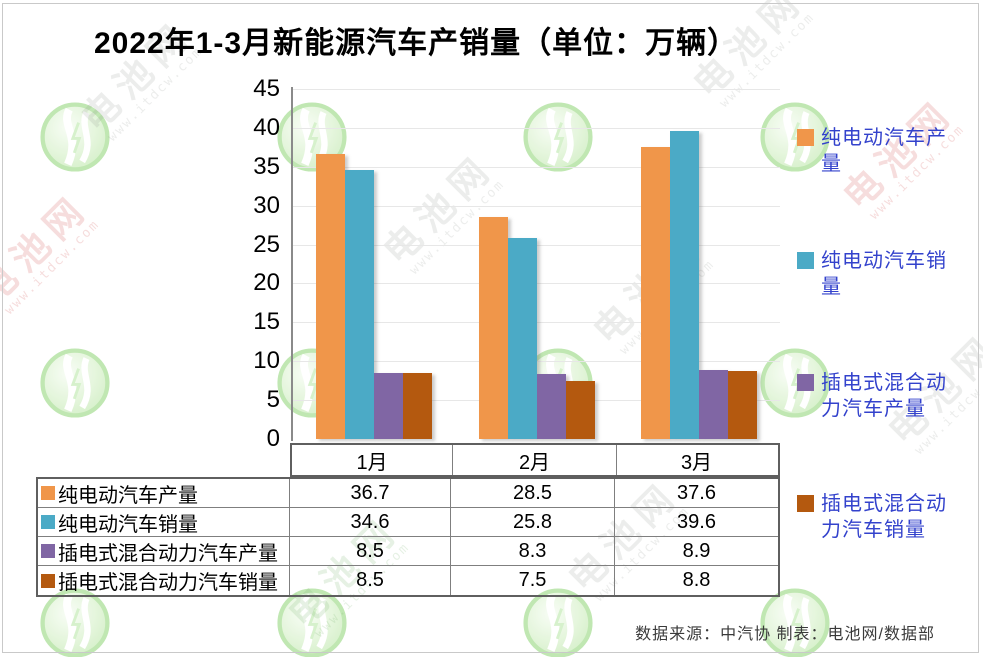  I want to click on bar-series2-2月, so click(522, 338).